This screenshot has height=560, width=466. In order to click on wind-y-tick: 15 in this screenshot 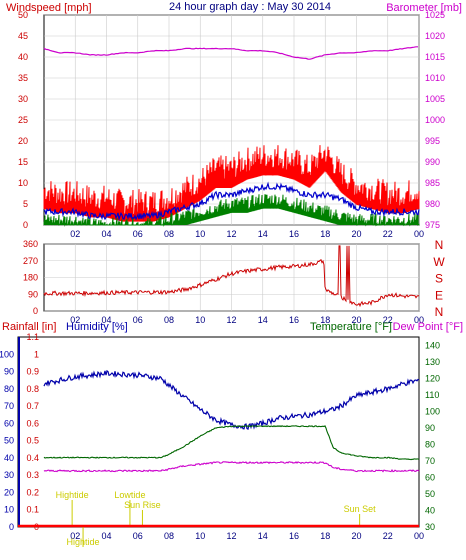, I will do `click(23, 162)`.